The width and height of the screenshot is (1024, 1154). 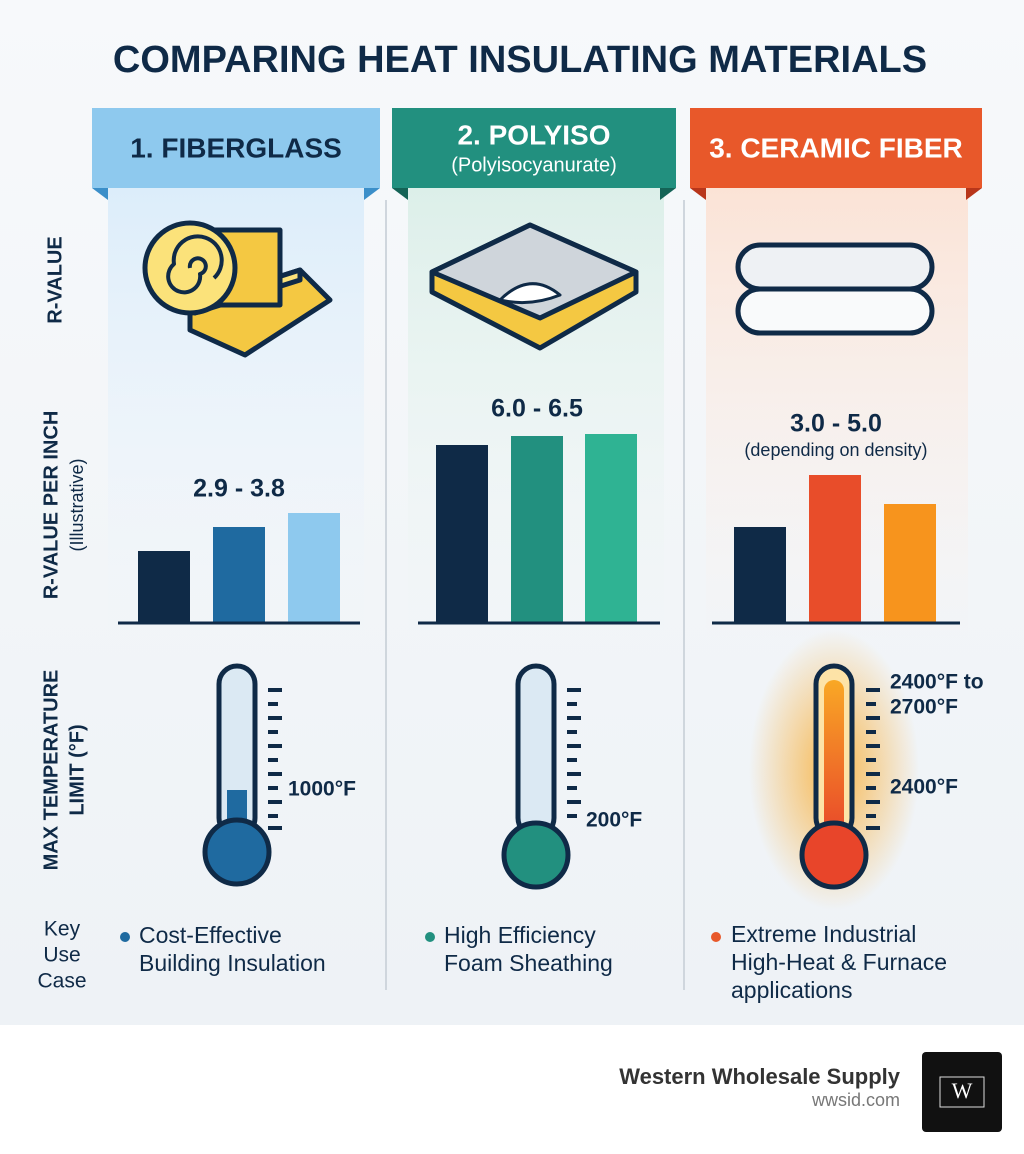 I want to click on title: COMPARING HEAT INSULATING MATERIALS, so click(x=520, y=60).